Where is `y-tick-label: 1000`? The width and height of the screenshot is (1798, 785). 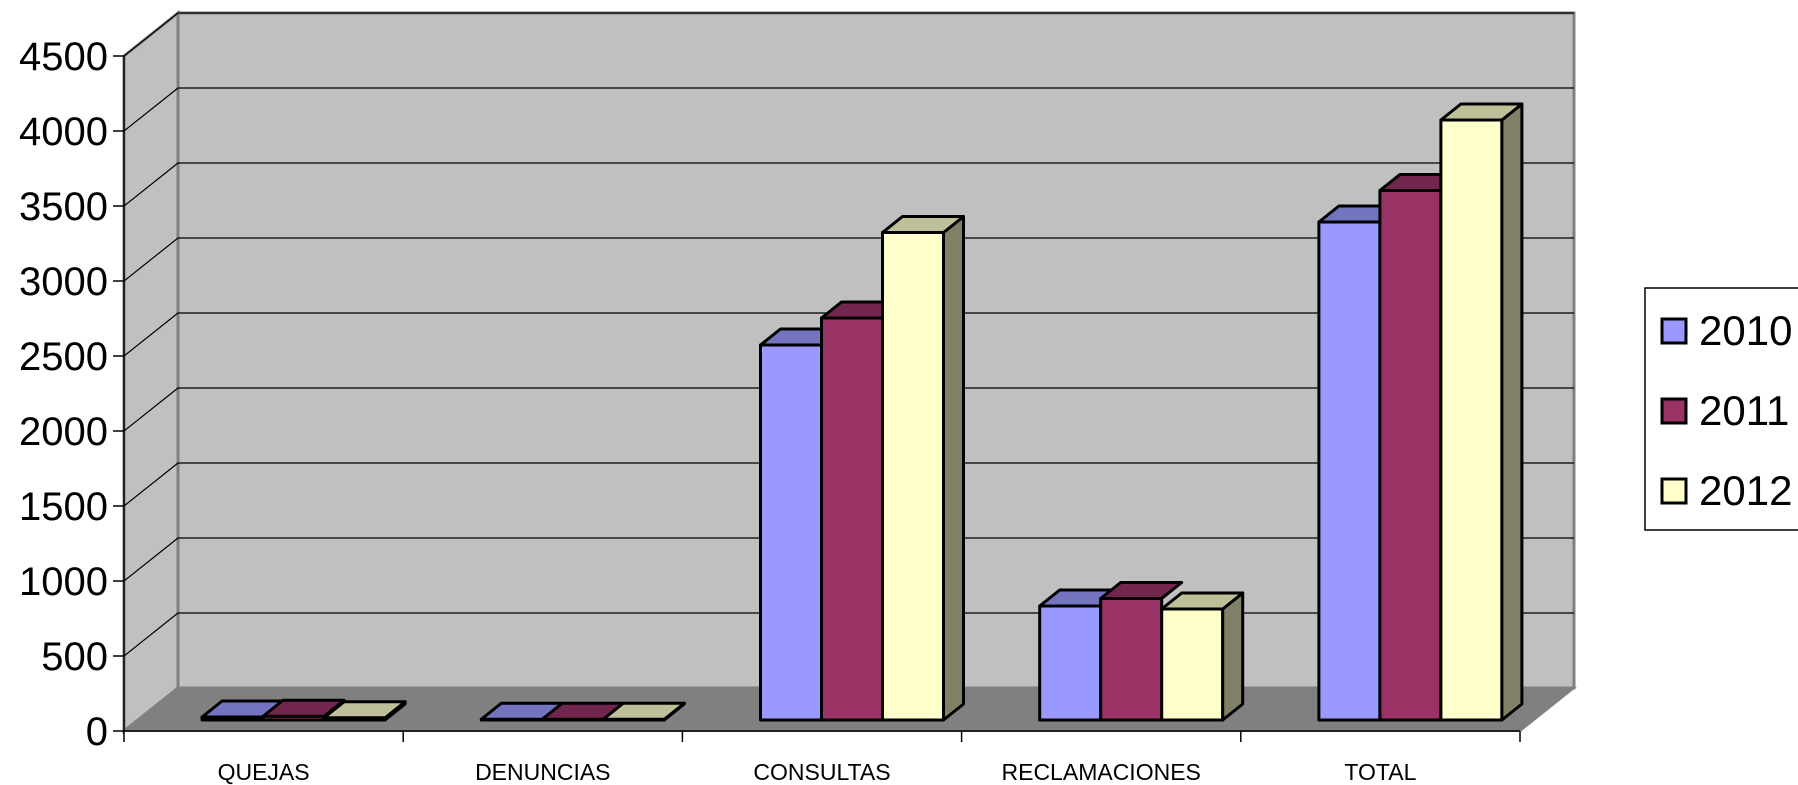 y-tick-label: 1000 is located at coordinates (63, 582).